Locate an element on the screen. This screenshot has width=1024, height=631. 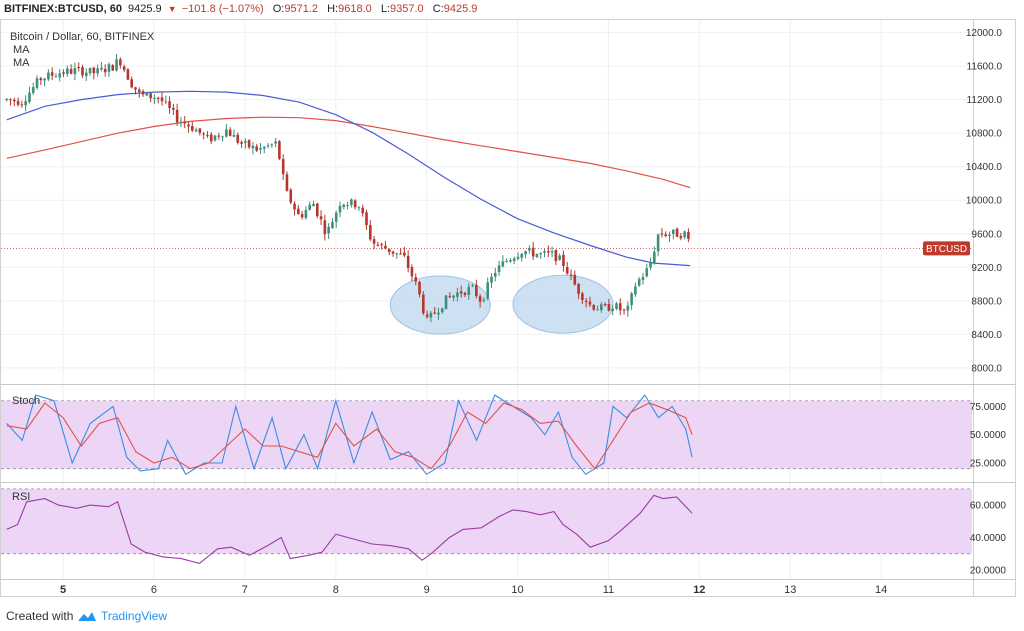
legend-ma-slow: MA is located at coordinates (21, 63).